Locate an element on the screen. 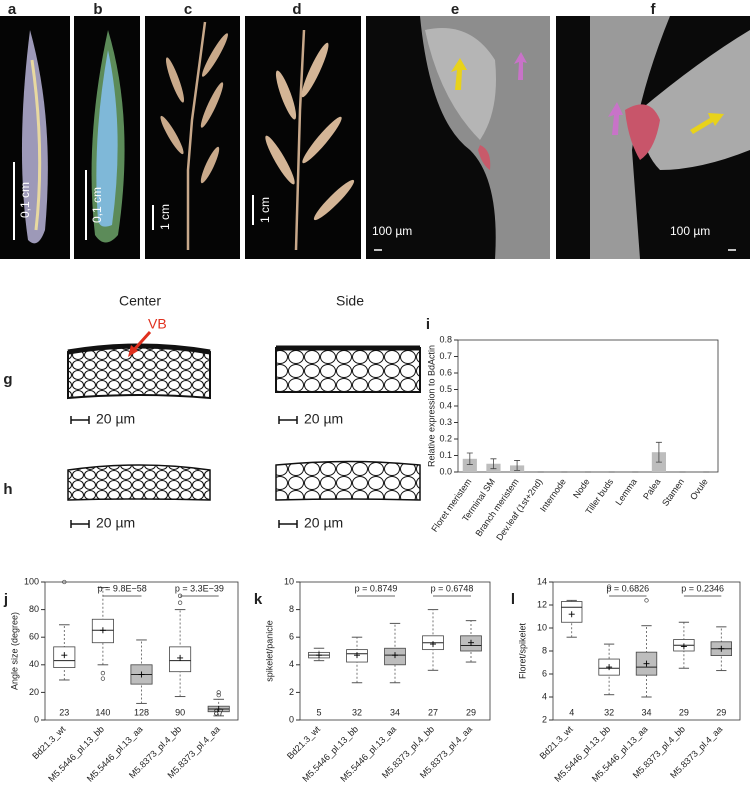  n-label: 140 is located at coordinates (102, 712).